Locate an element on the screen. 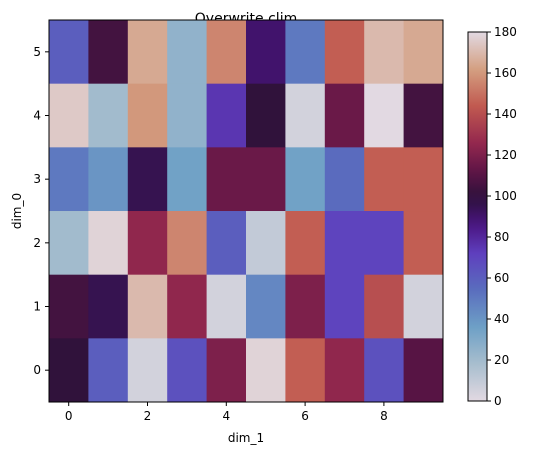 This screenshot has width=534, height=455. colorbar-tick-label: 20 is located at coordinates (501, 360).